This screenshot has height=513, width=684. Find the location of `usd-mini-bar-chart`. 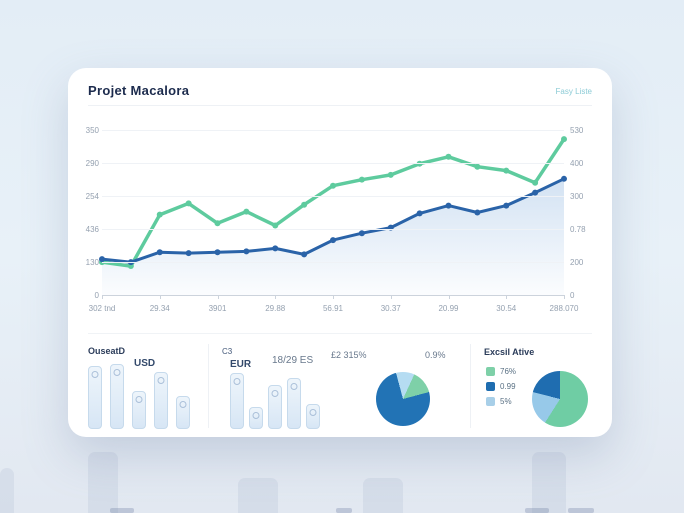

usd-mini-bar-chart is located at coordinates (139, 396).